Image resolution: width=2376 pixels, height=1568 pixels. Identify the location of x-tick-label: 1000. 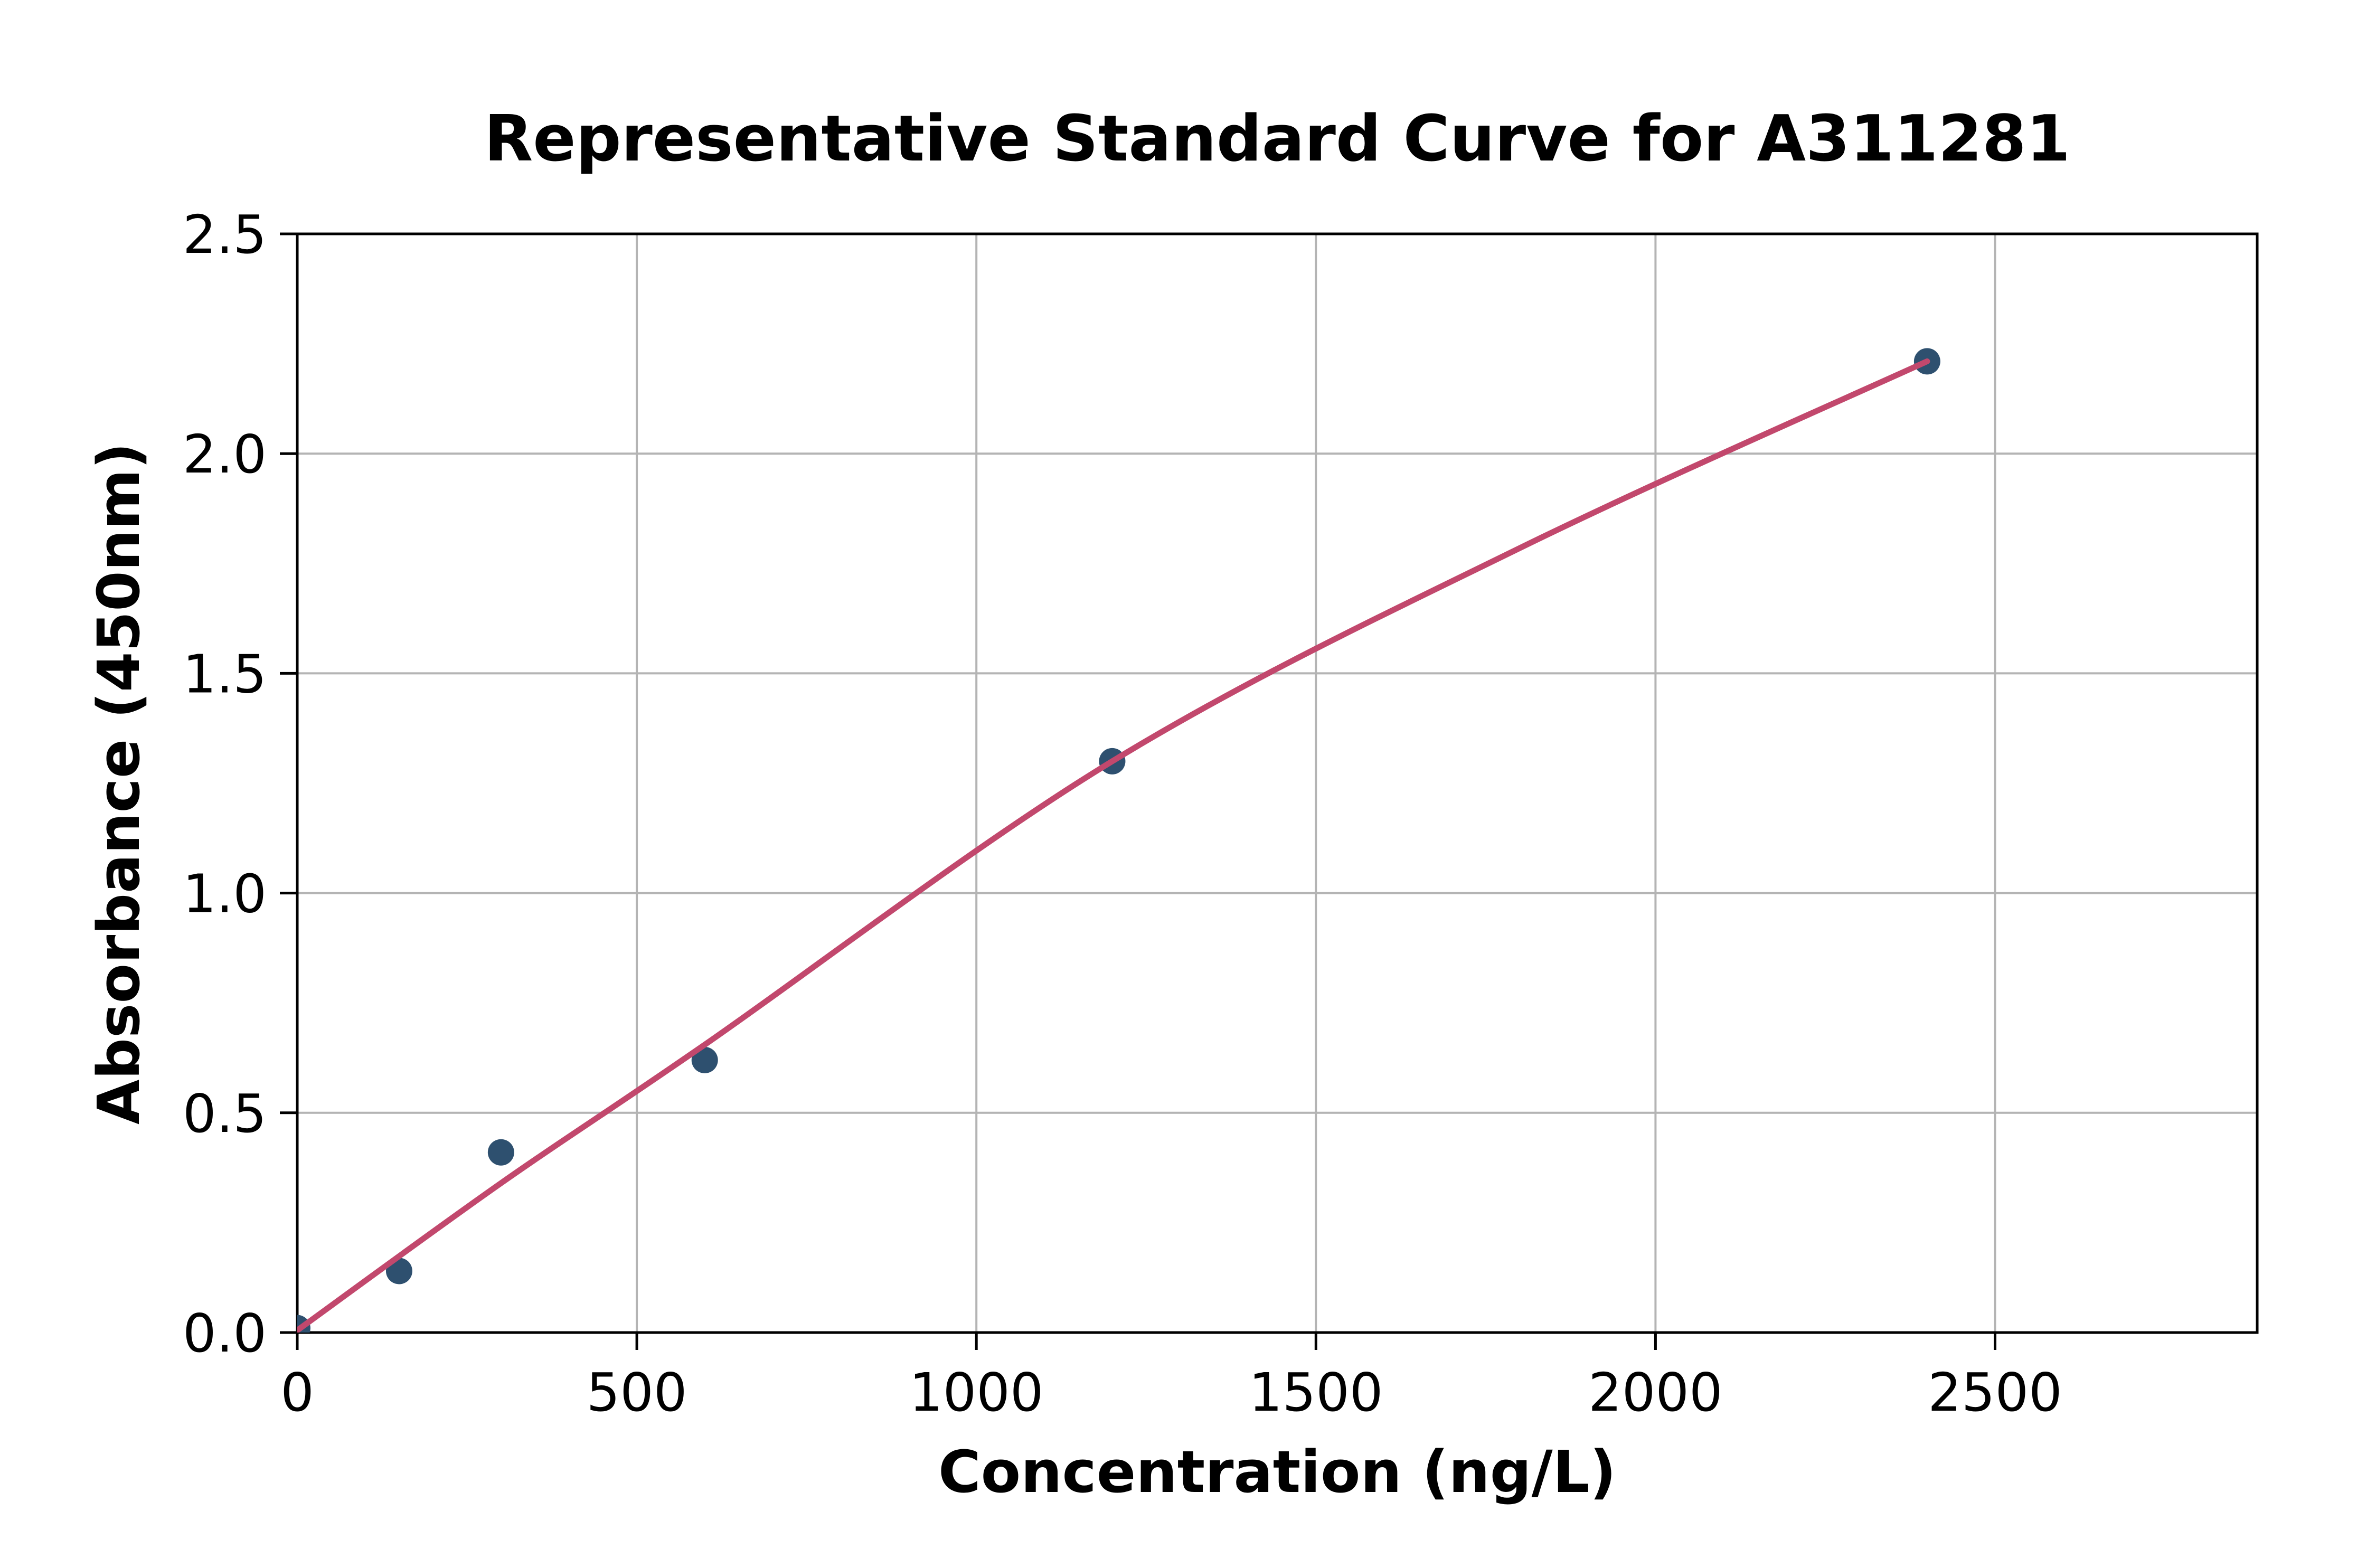
(977, 1392).